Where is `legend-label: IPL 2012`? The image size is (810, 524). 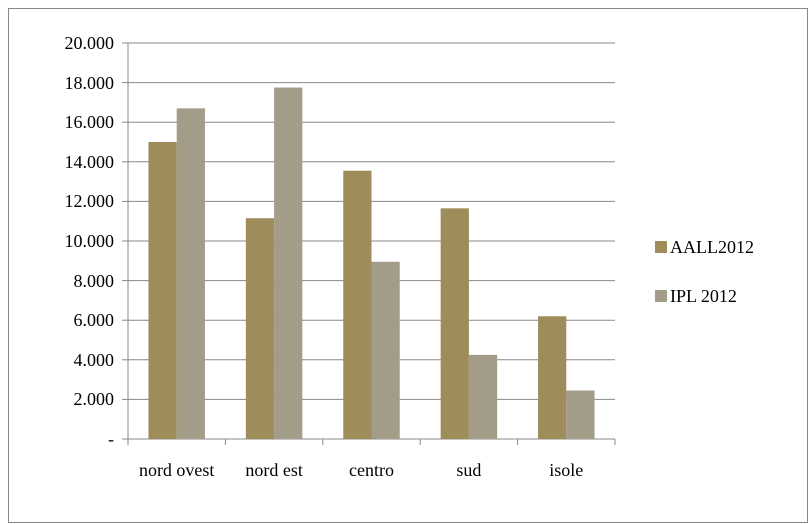 legend-label: IPL 2012 is located at coordinates (703, 296).